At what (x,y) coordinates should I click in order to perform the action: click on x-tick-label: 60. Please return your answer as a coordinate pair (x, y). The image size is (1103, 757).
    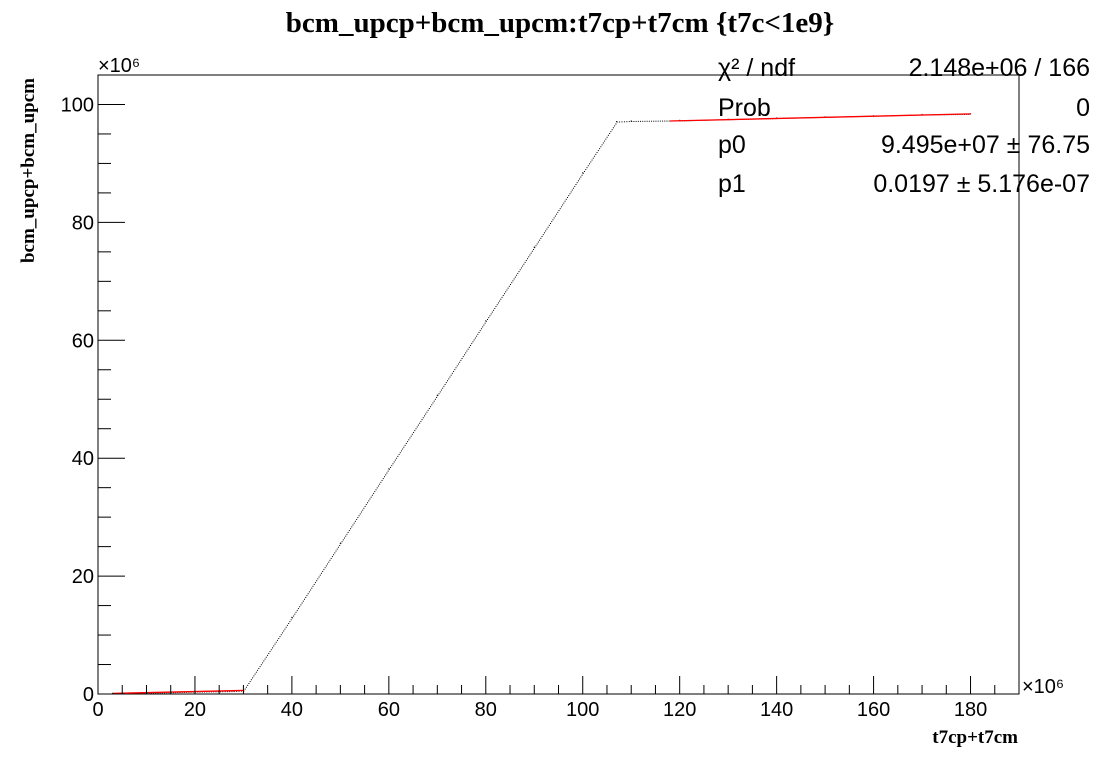
    Looking at the image, I should click on (389, 710).